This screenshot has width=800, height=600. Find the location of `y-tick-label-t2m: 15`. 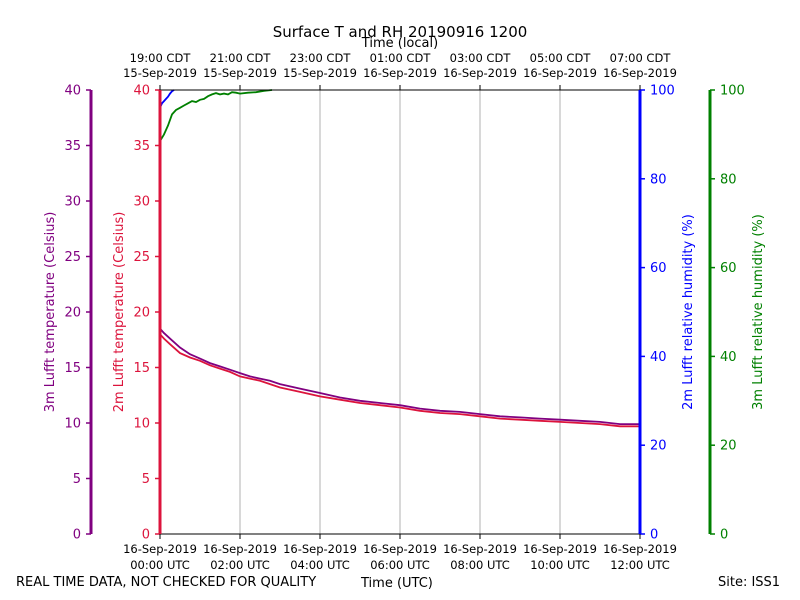

y-tick-label-t2m: 15 is located at coordinates (141, 368).